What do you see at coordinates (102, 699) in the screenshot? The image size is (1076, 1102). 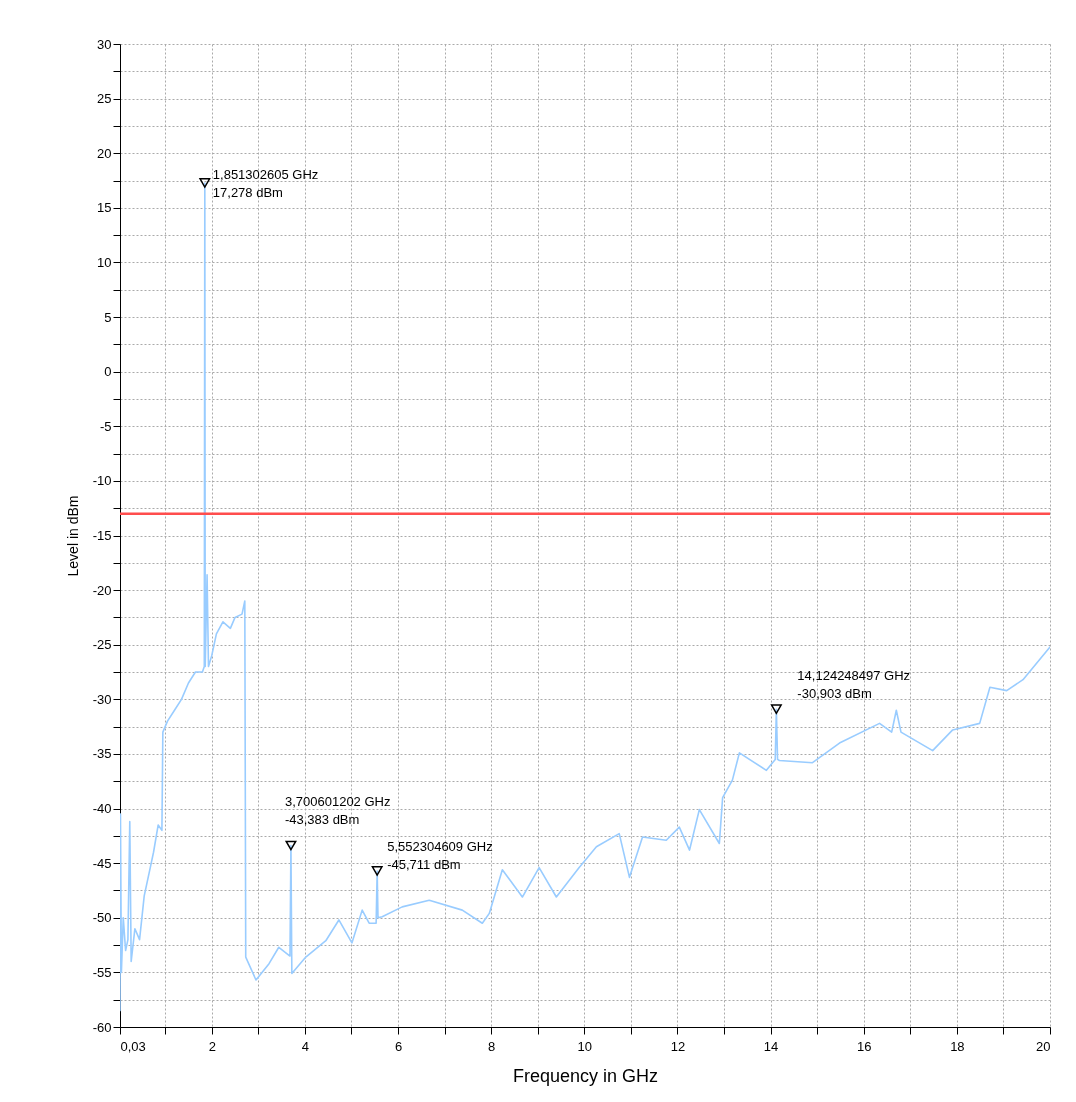 I see `y-tick-label: -30` at bounding box center [102, 699].